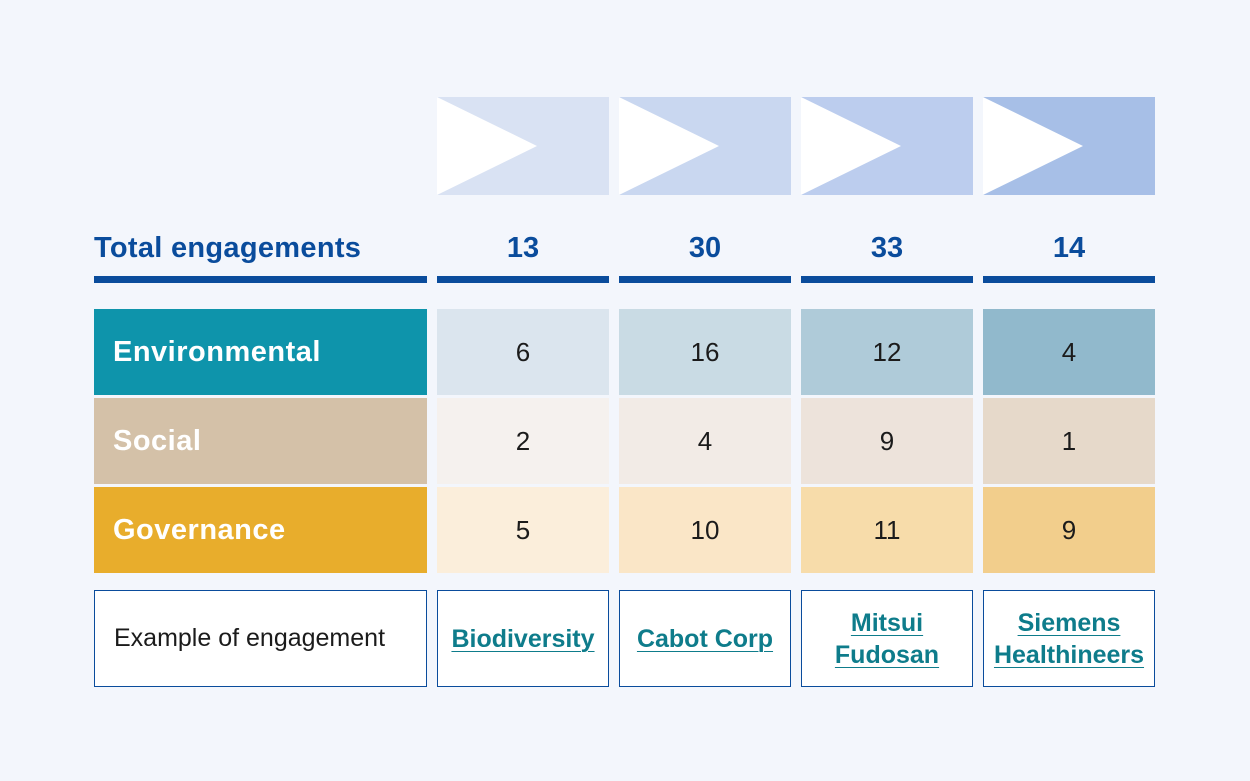 The width and height of the screenshot is (1250, 781). What do you see at coordinates (705, 248) in the screenshot?
I see `total-engagements-value: 30` at bounding box center [705, 248].